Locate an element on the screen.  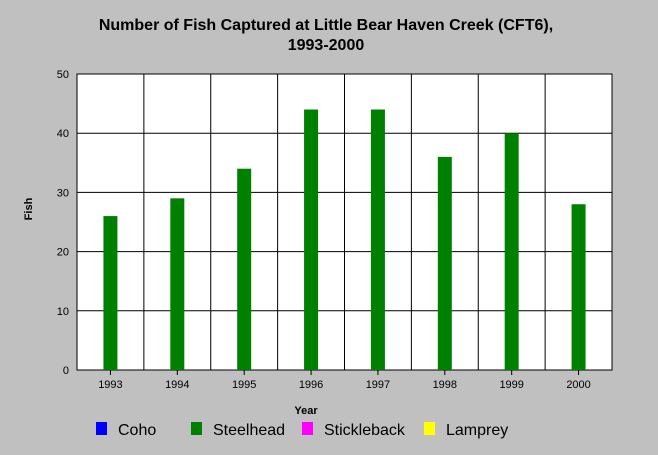
legend-swatch-stickleback is located at coordinates (307, 428).